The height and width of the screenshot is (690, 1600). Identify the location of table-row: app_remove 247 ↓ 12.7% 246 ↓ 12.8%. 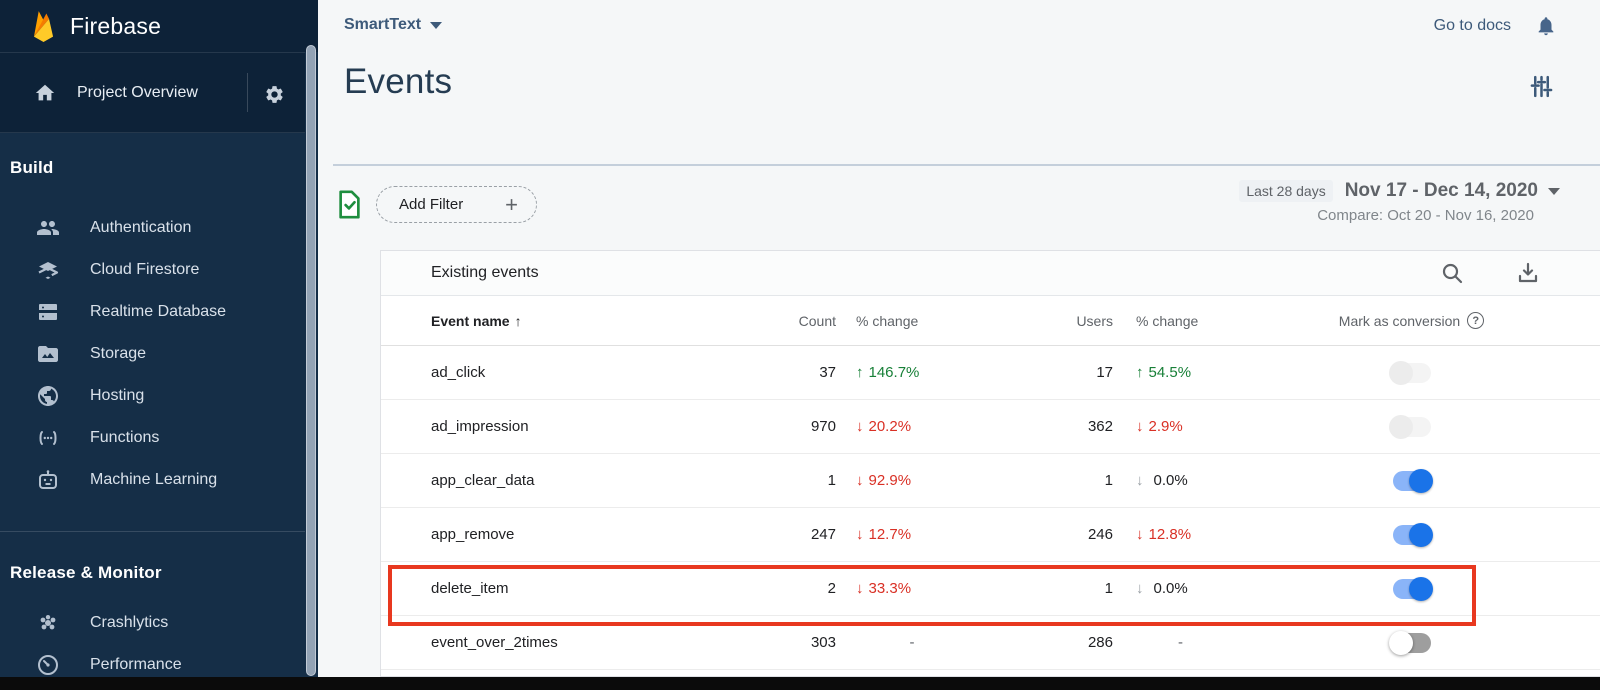
(990, 535).